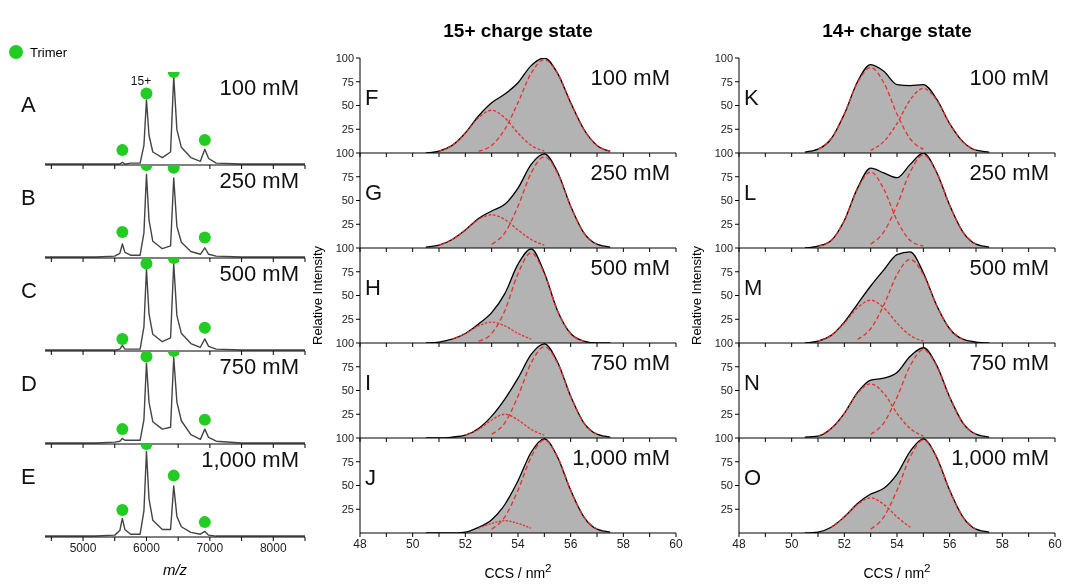 The height and width of the screenshot is (588, 1065). I want to click on text: B, so click(28, 197).